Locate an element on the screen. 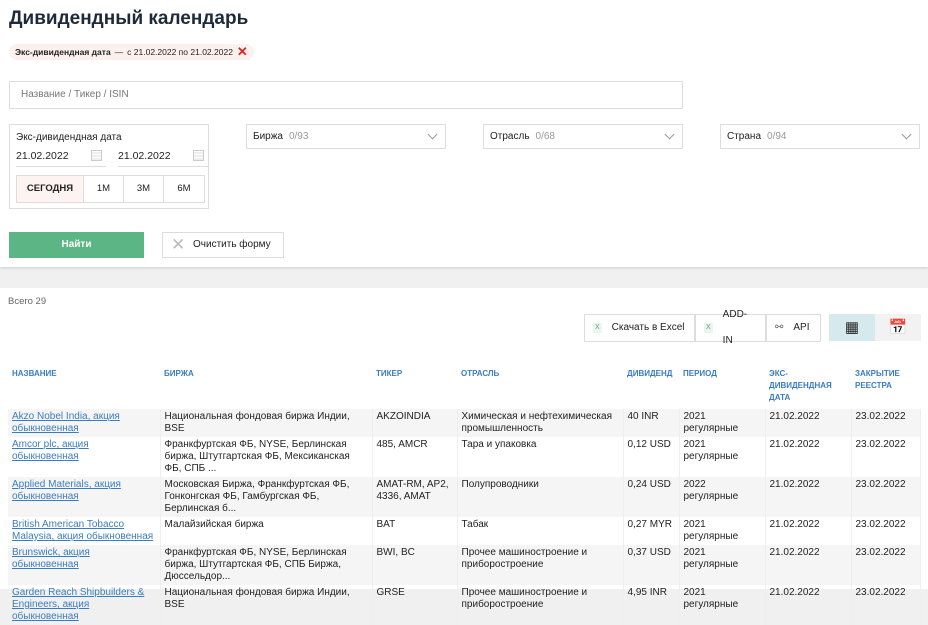  chip-dash: — is located at coordinates (119, 52).